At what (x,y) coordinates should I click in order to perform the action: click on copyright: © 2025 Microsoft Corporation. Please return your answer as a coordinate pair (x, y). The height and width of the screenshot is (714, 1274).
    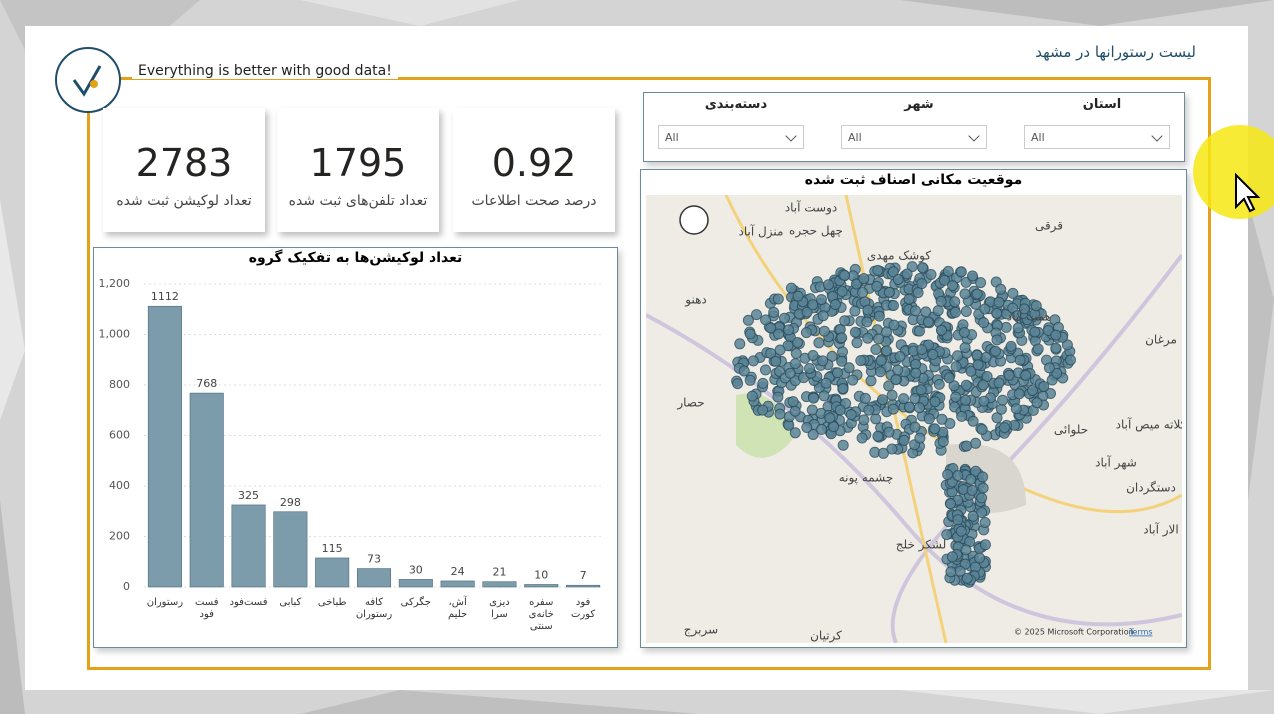
    Looking at the image, I should click on (1074, 632).